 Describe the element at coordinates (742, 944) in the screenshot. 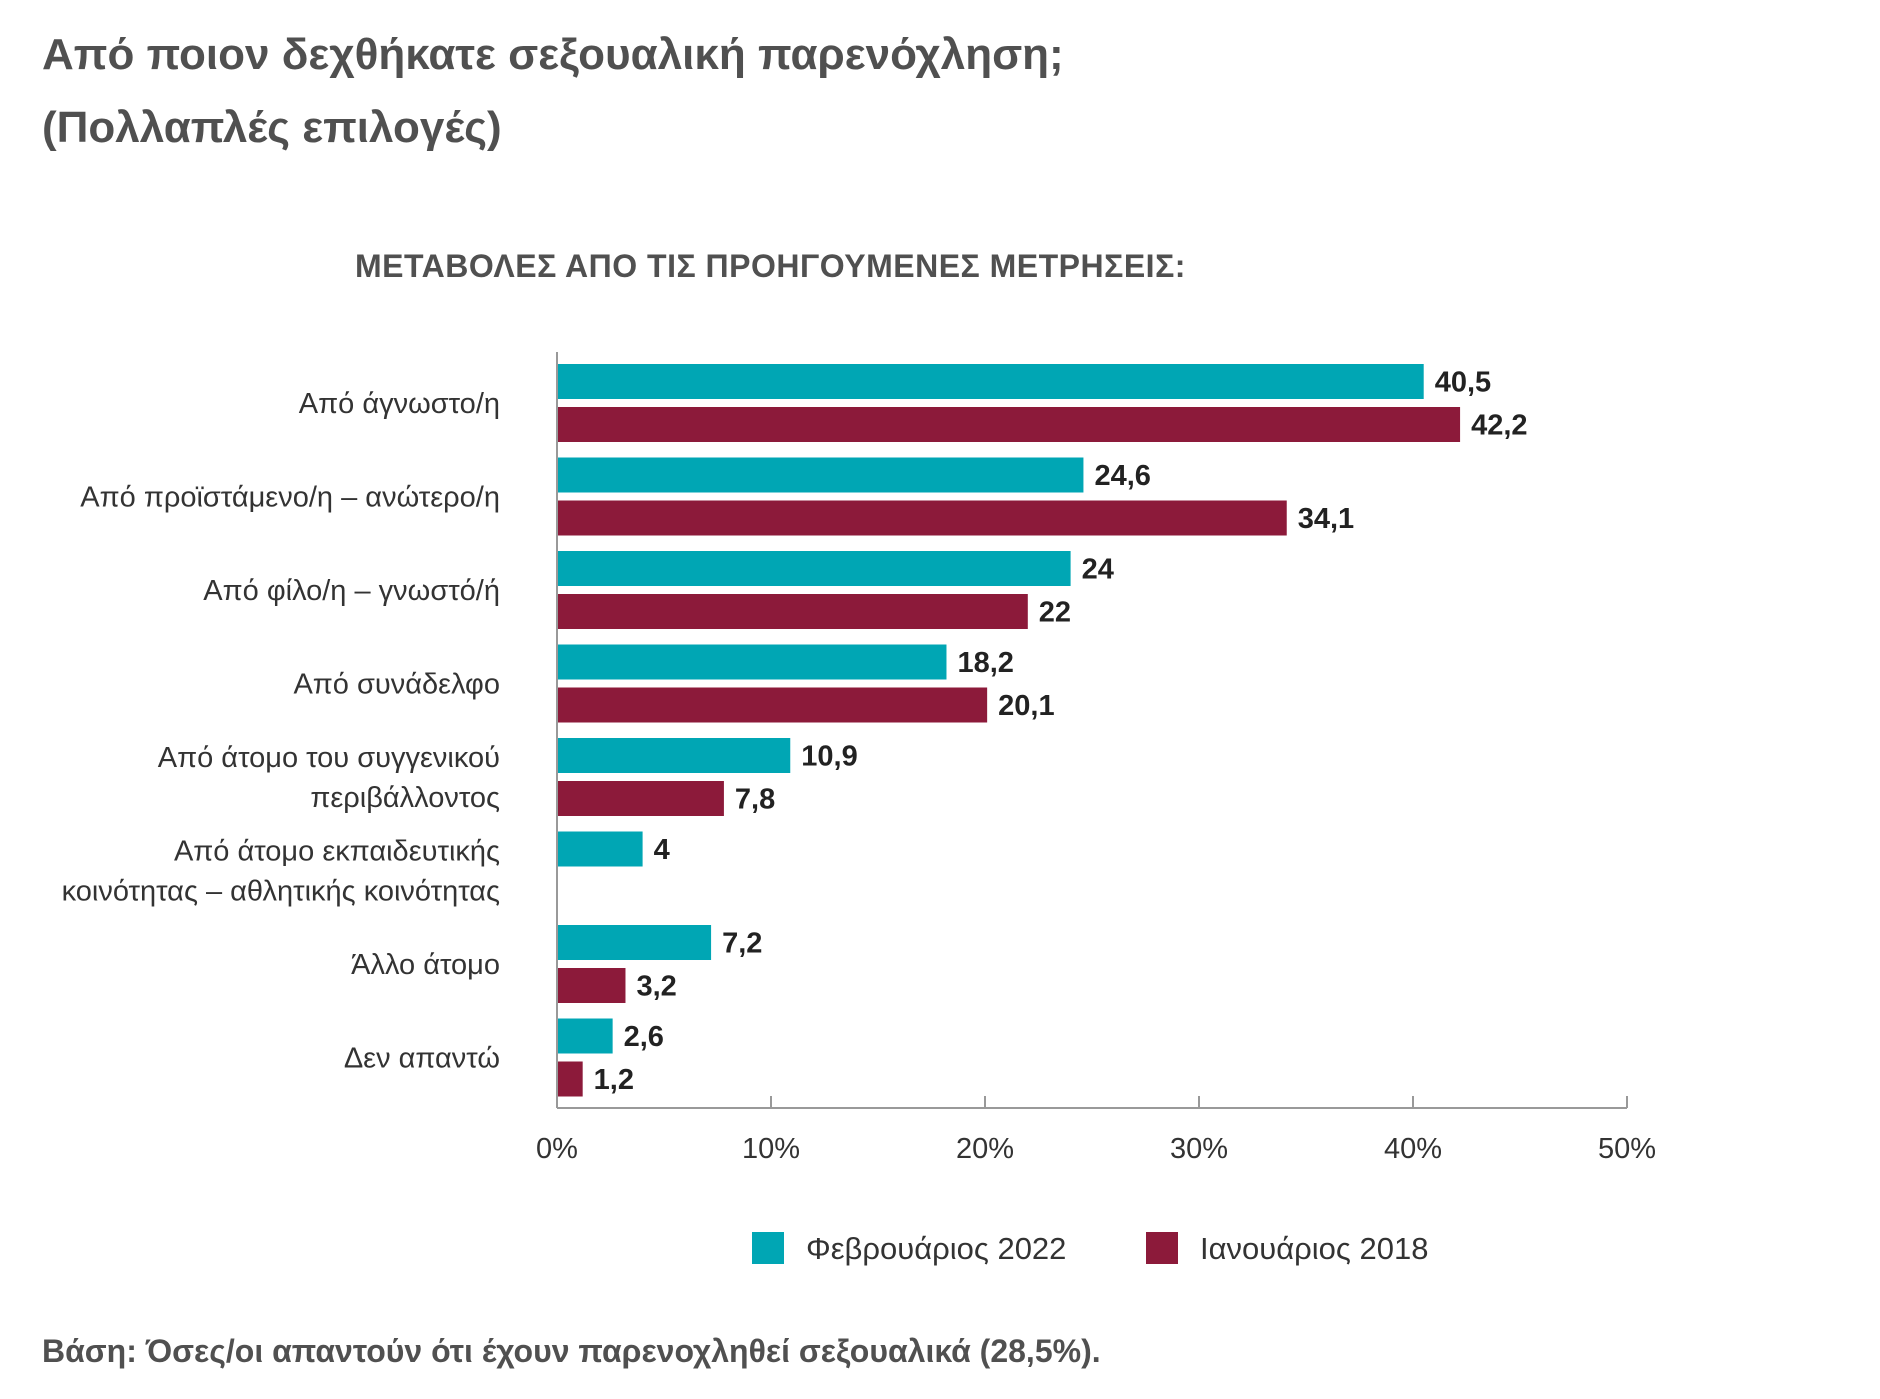

I see `data-label-feb-2022-6: 7,2` at that location.